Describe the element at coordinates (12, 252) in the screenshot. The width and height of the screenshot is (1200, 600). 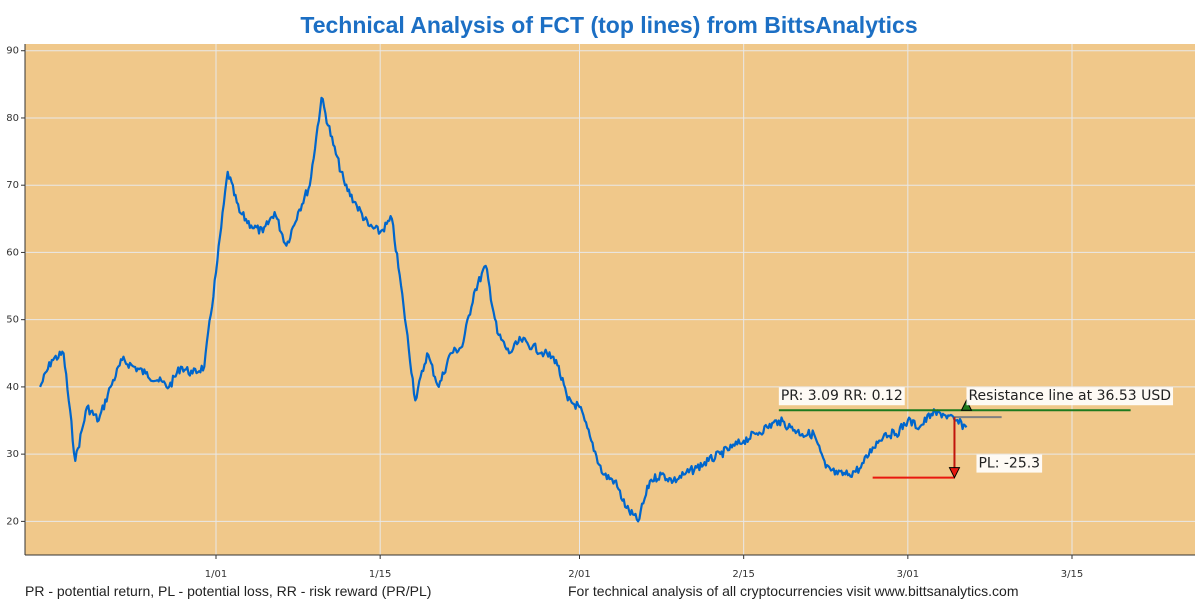
I see `y-tick-label: 60` at that location.